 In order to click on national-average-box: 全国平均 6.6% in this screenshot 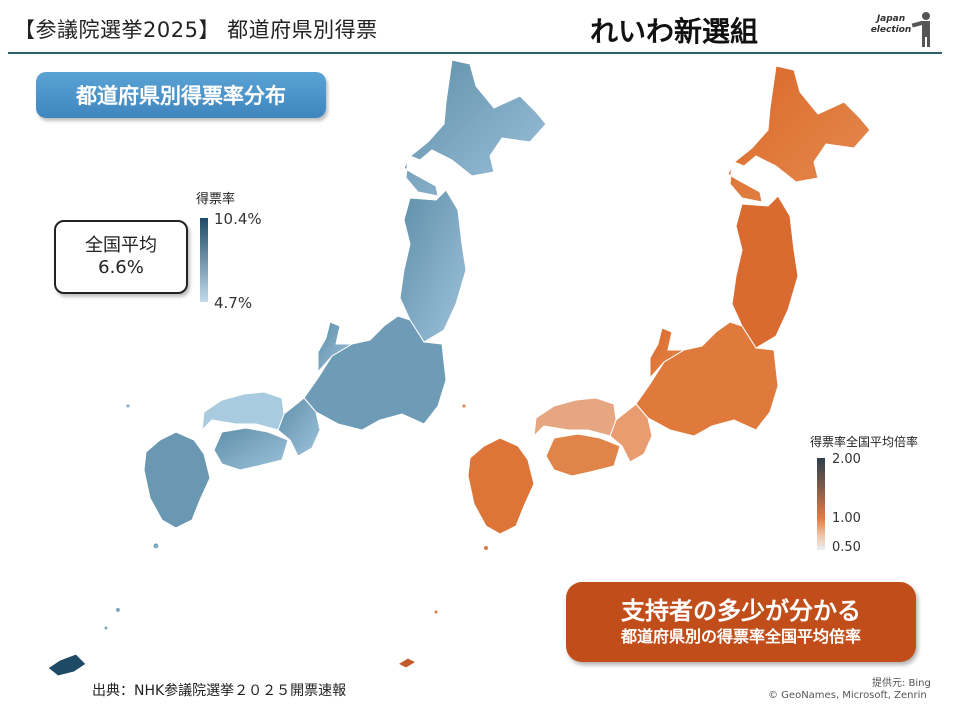, I will do `click(121, 257)`.